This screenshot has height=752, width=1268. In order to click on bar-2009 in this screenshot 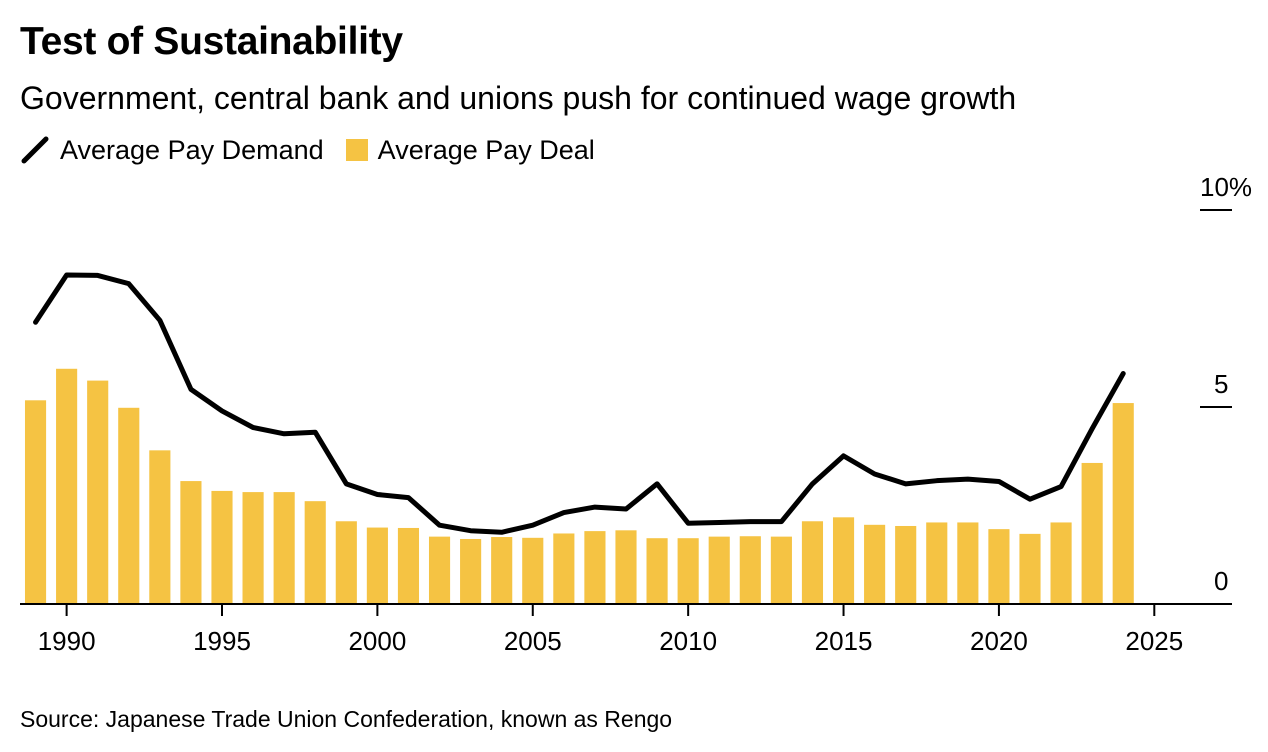, I will do `click(657, 571)`.